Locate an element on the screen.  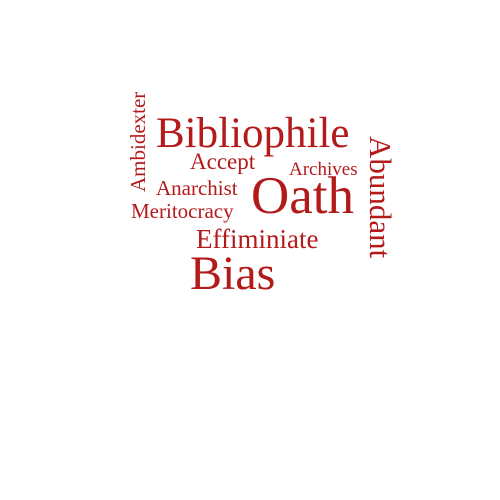
word-effiminiate: Effiminiate is located at coordinates (257, 239).